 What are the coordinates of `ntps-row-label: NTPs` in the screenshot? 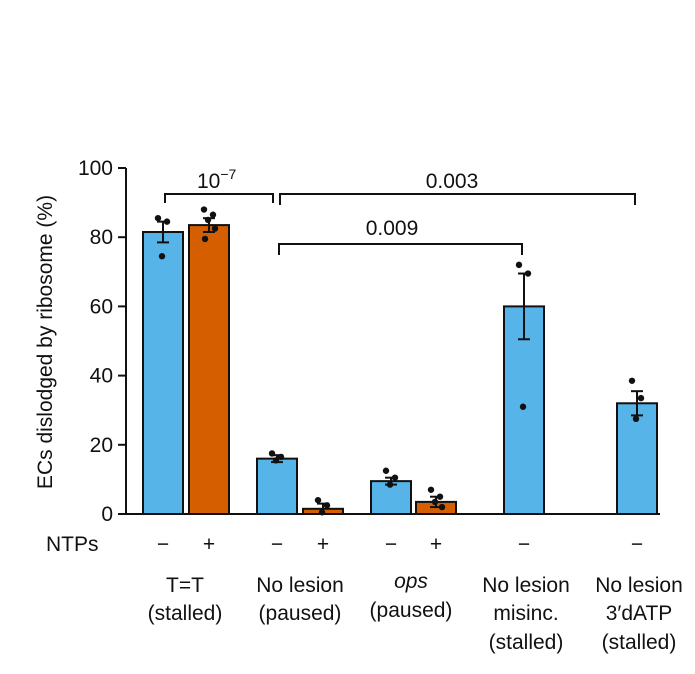 It's located at (72, 544).